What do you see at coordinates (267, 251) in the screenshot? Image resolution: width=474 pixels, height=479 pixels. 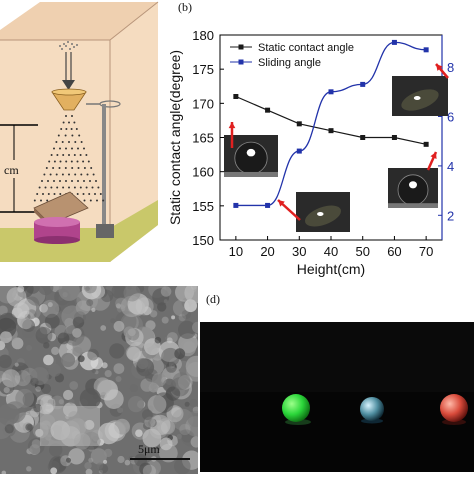 I see `x-tick-label: 20` at bounding box center [267, 251].